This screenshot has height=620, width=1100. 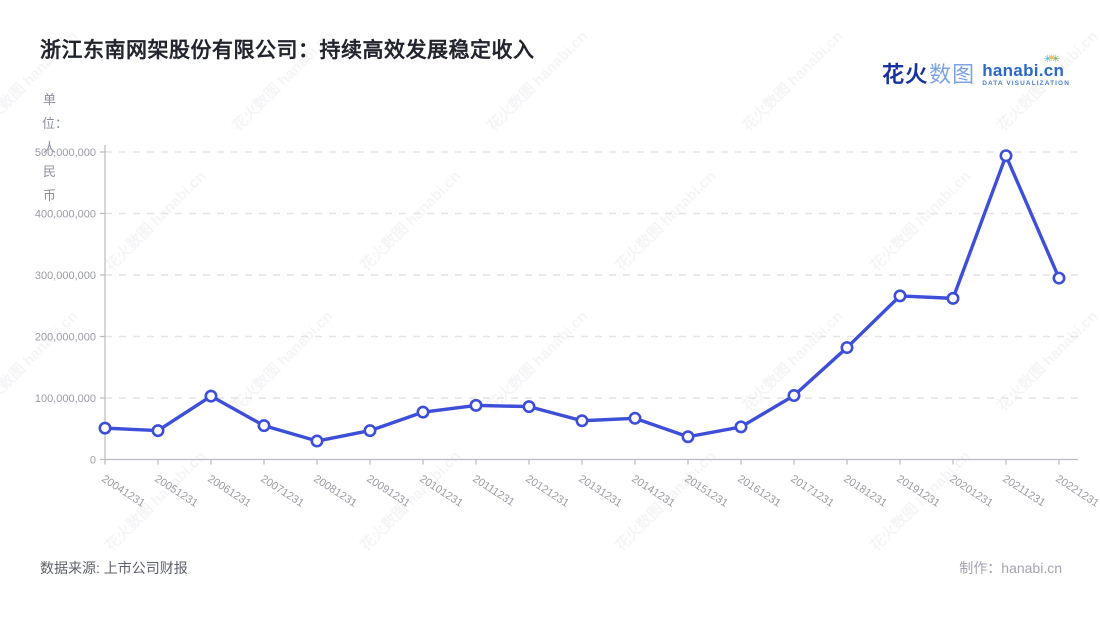 What do you see at coordinates (388, 491) in the screenshot?
I see `x-tick-label: 20091231` at bounding box center [388, 491].